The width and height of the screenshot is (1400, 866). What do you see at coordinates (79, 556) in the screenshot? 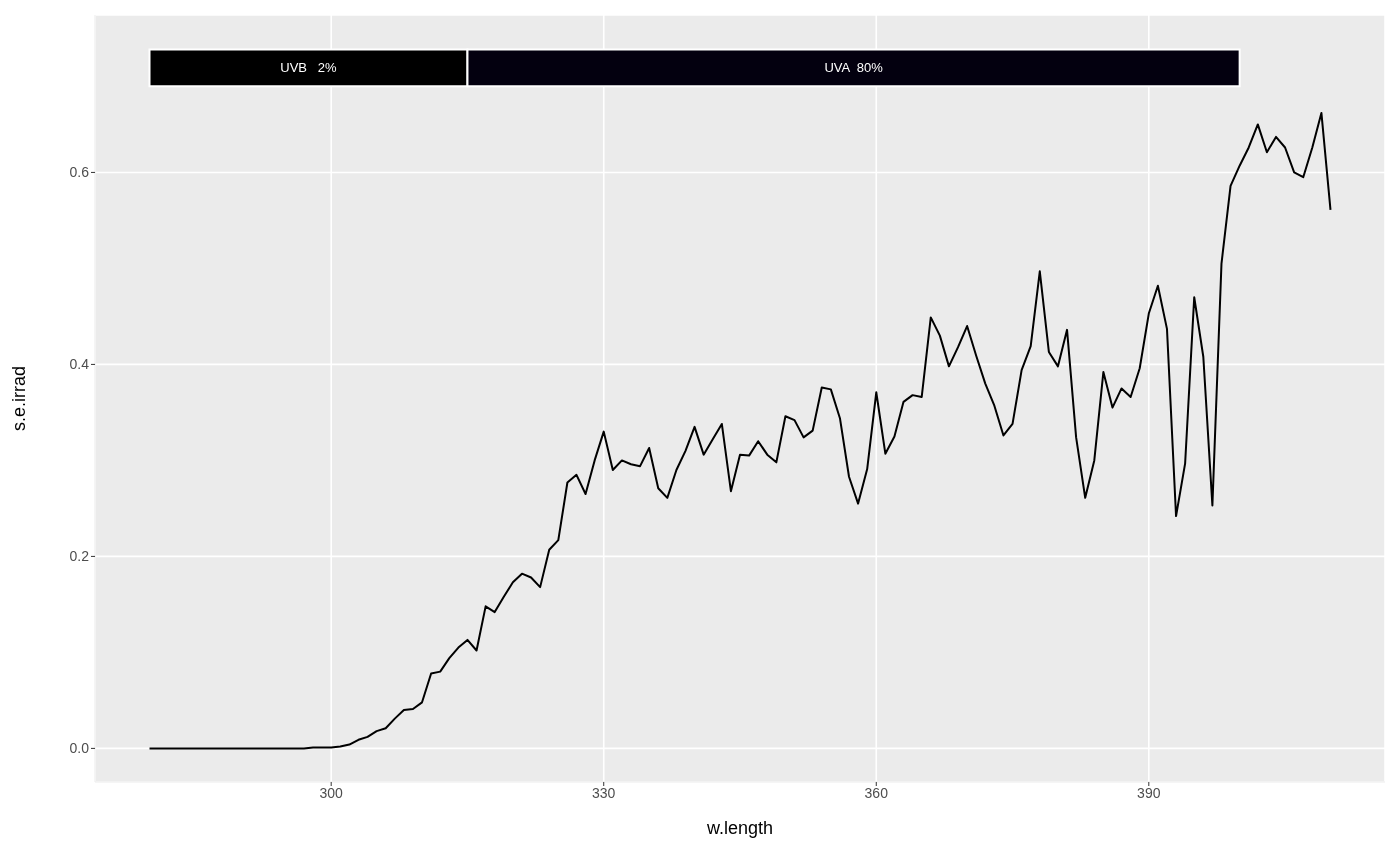
I see `y-tick-label: 0.2` at bounding box center [79, 556].